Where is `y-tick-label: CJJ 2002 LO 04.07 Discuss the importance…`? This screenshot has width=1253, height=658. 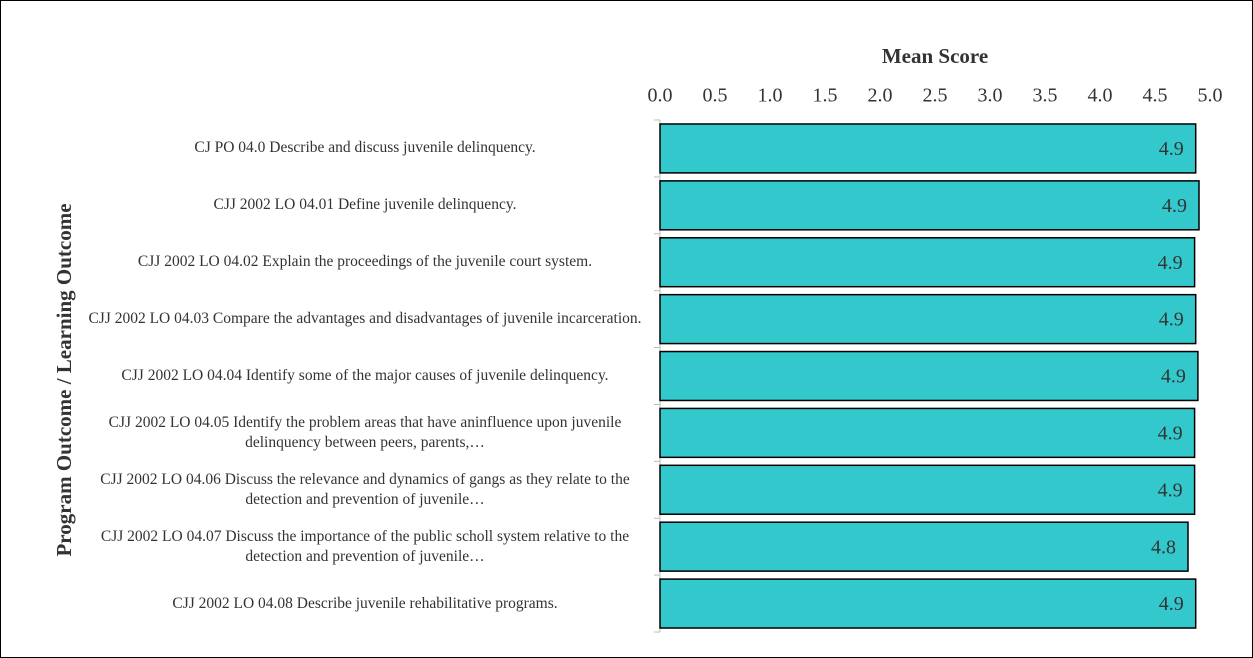 y-tick-label: CJJ 2002 LO 04.07 Discuss the importance… is located at coordinates (365, 546).